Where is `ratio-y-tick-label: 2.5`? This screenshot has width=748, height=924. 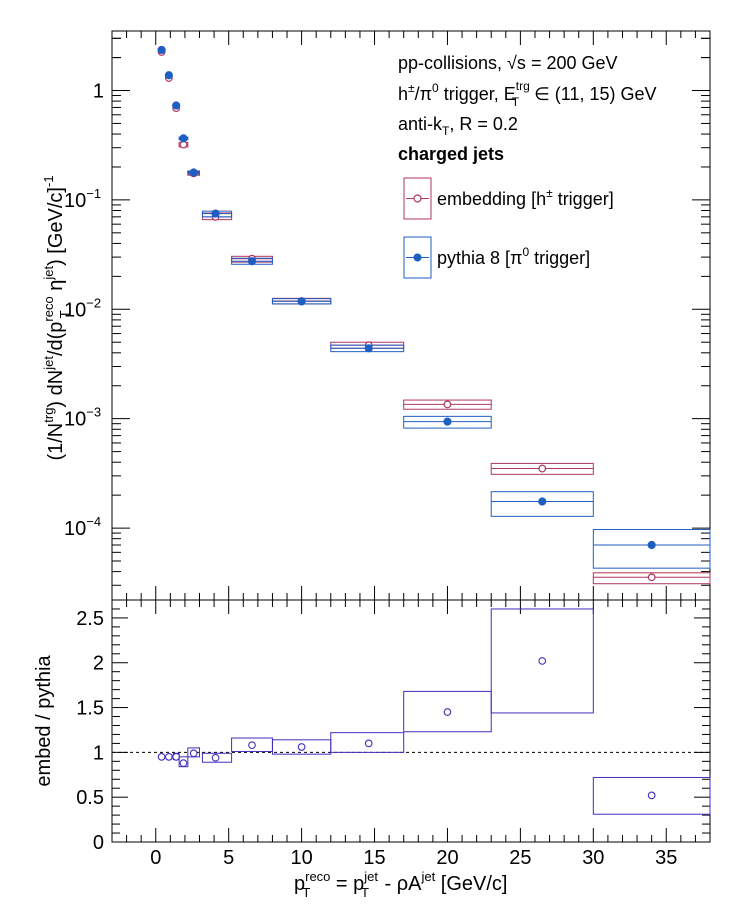 ratio-y-tick-label: 2.5 is located at coordinates (90, 619).